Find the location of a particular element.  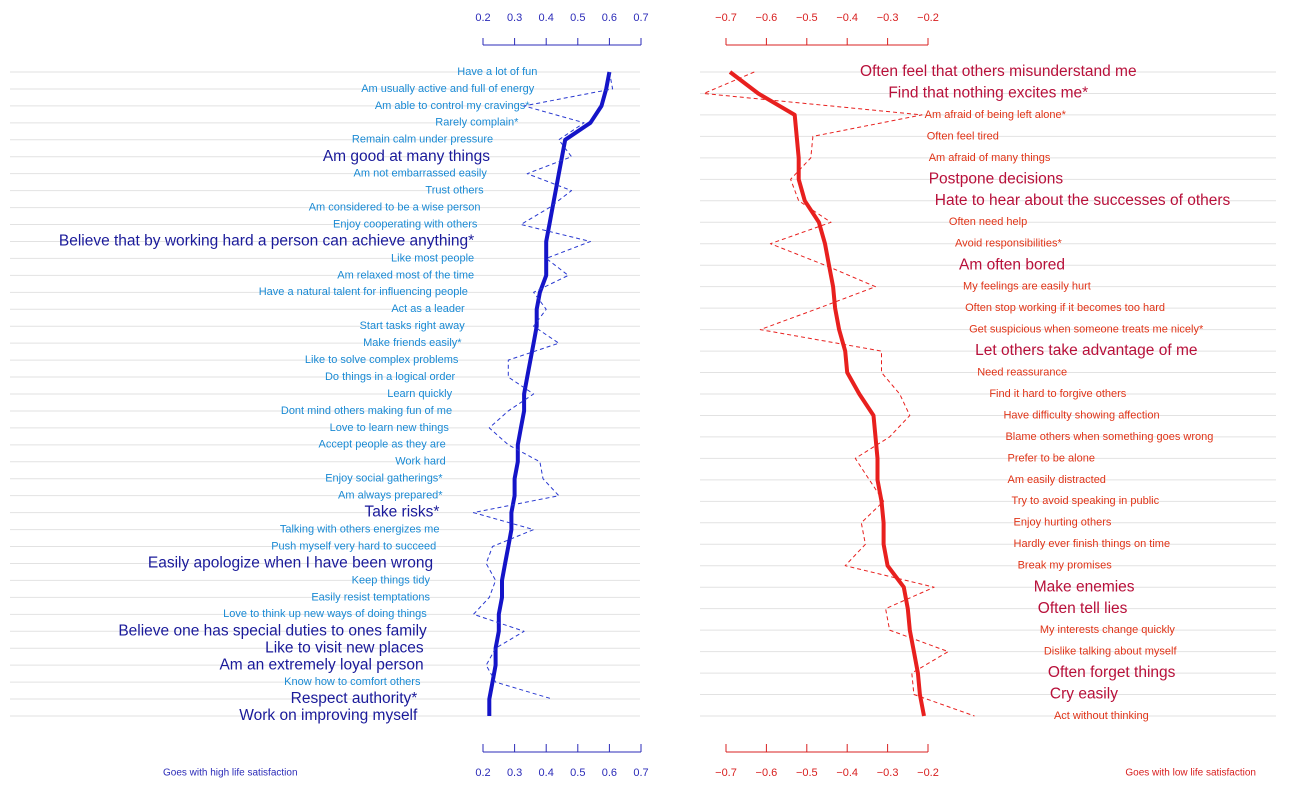

item-label: Talking with others energizes me is located at coordinates (360, 529).